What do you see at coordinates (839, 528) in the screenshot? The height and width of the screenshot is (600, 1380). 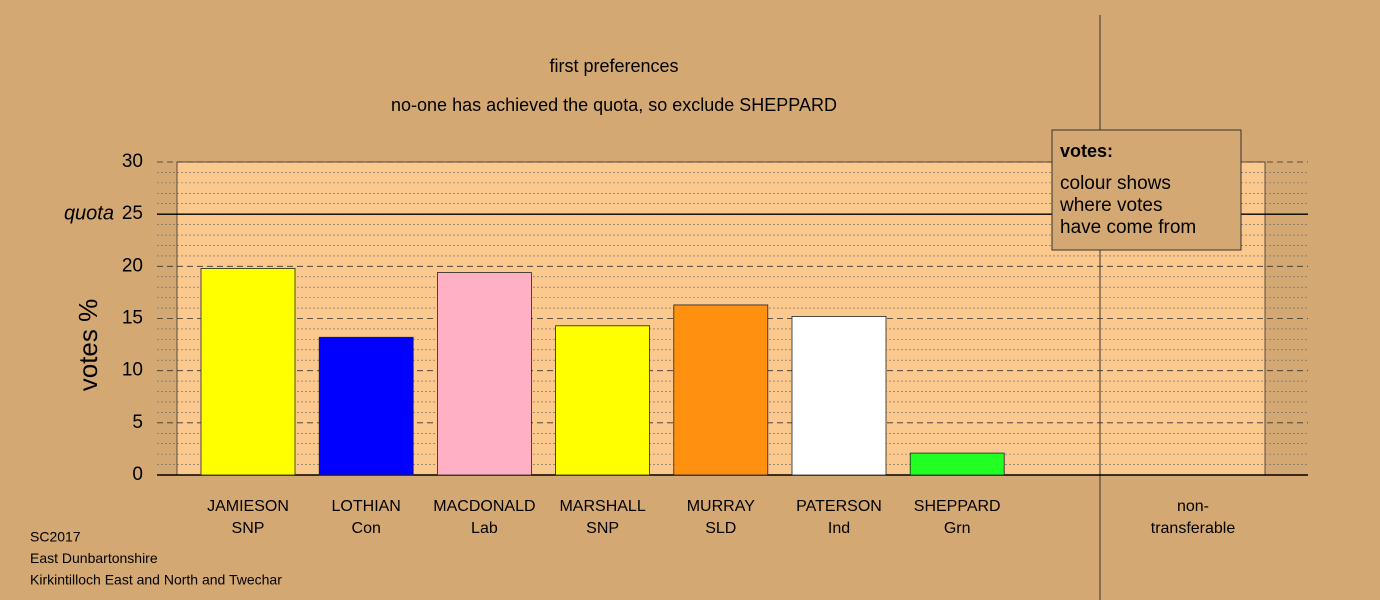 I see `x-tick-label: Ind` at bounding box center [839, 528].